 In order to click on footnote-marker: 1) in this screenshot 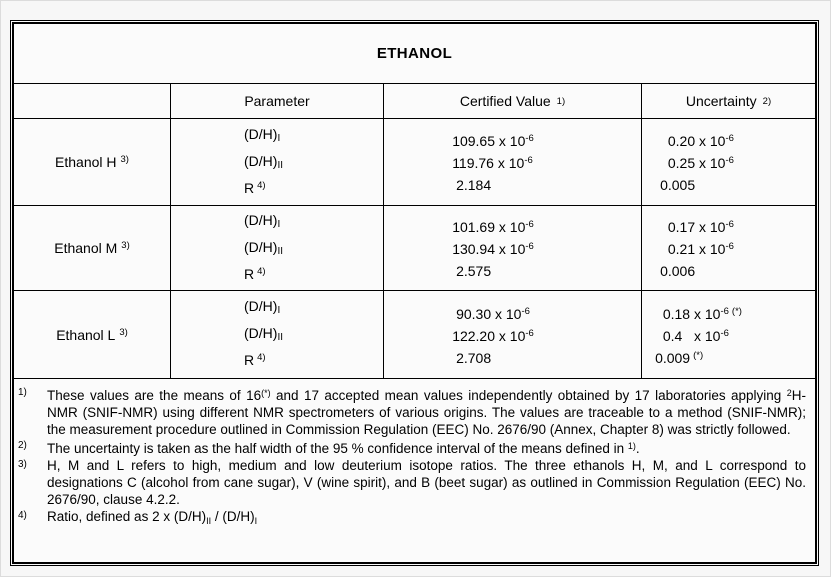, I will do `click(22, 392)`.